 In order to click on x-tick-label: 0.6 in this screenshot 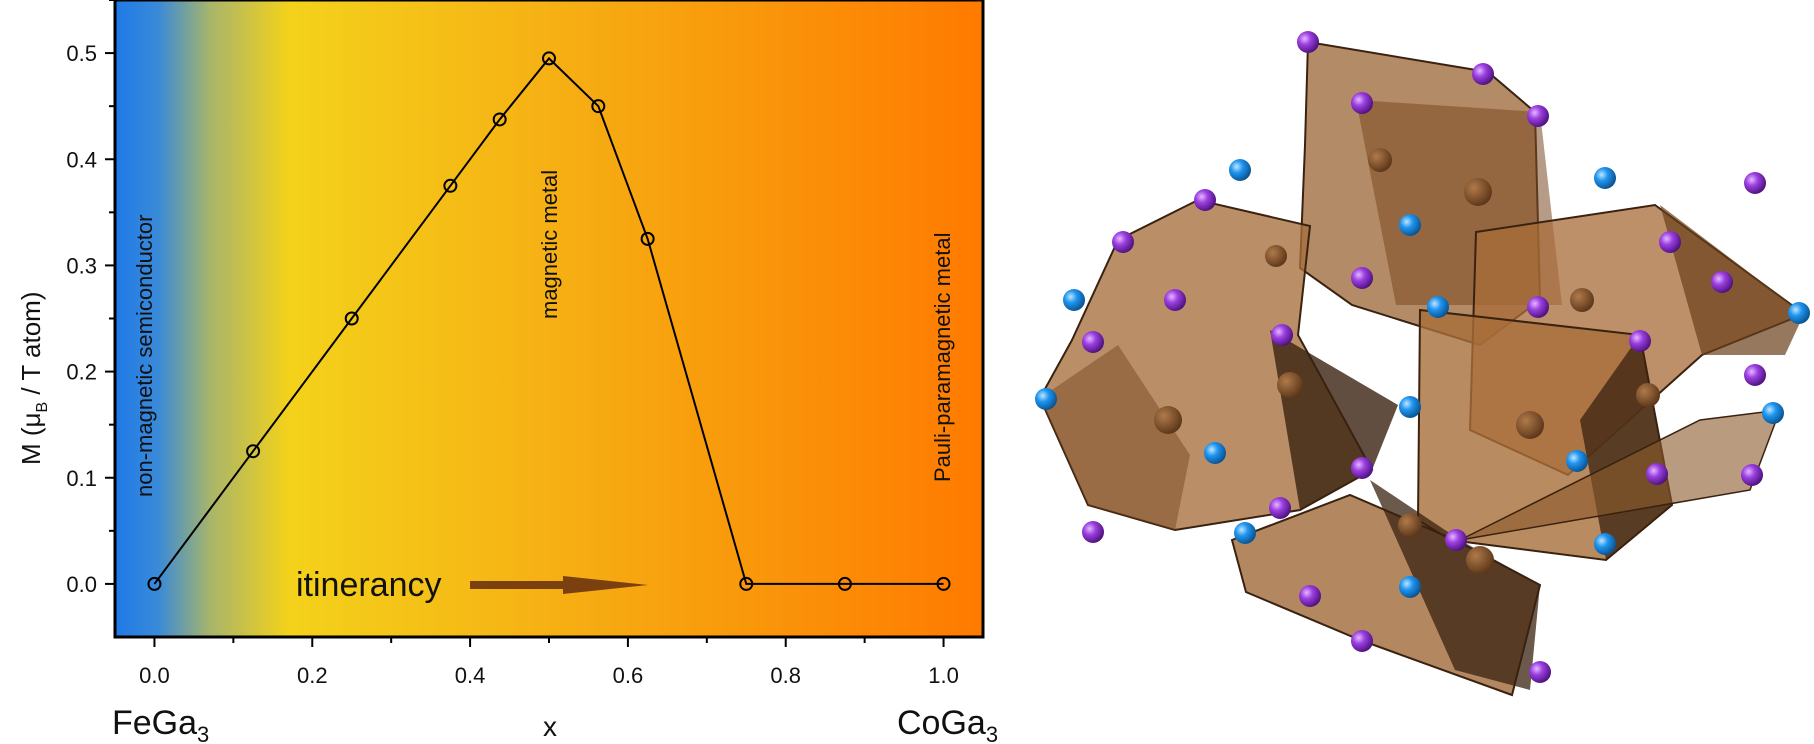, I will do `click(628, 675)`.